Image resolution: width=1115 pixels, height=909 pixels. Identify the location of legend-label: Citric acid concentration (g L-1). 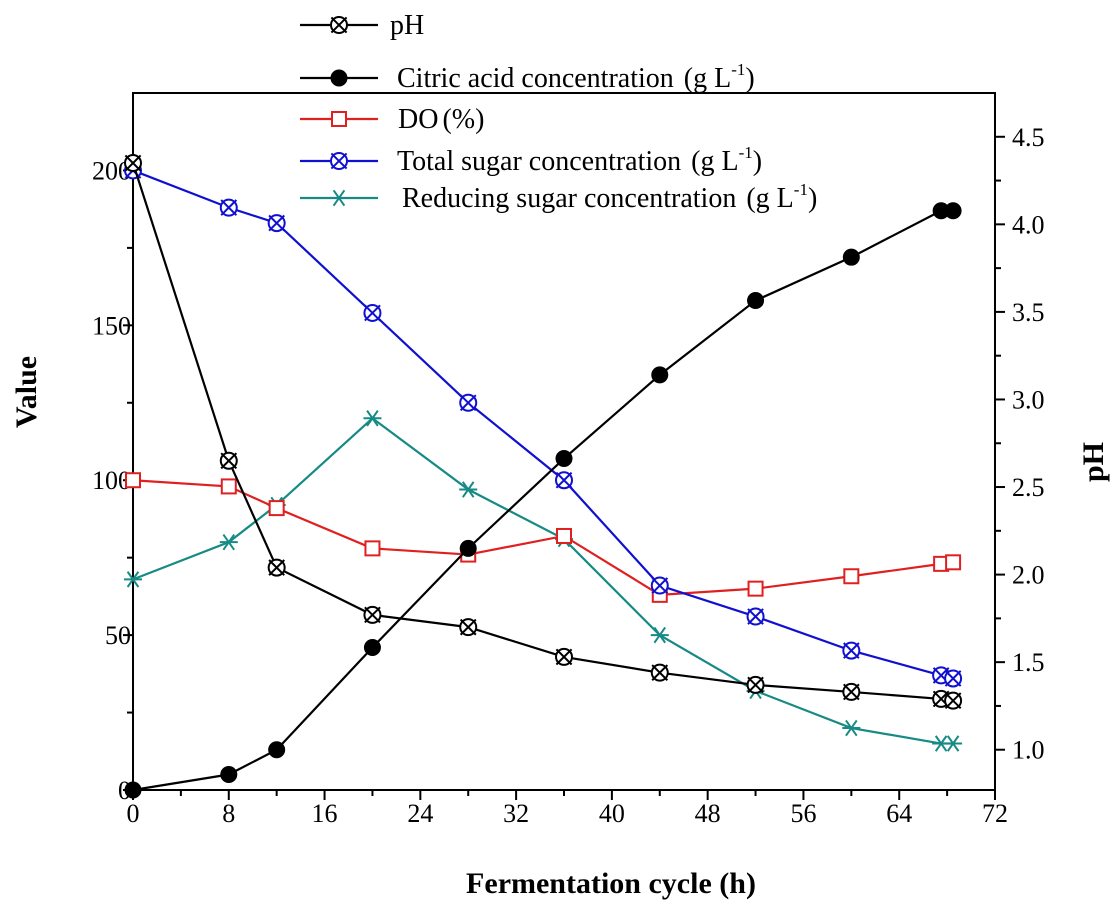
(576, 77).